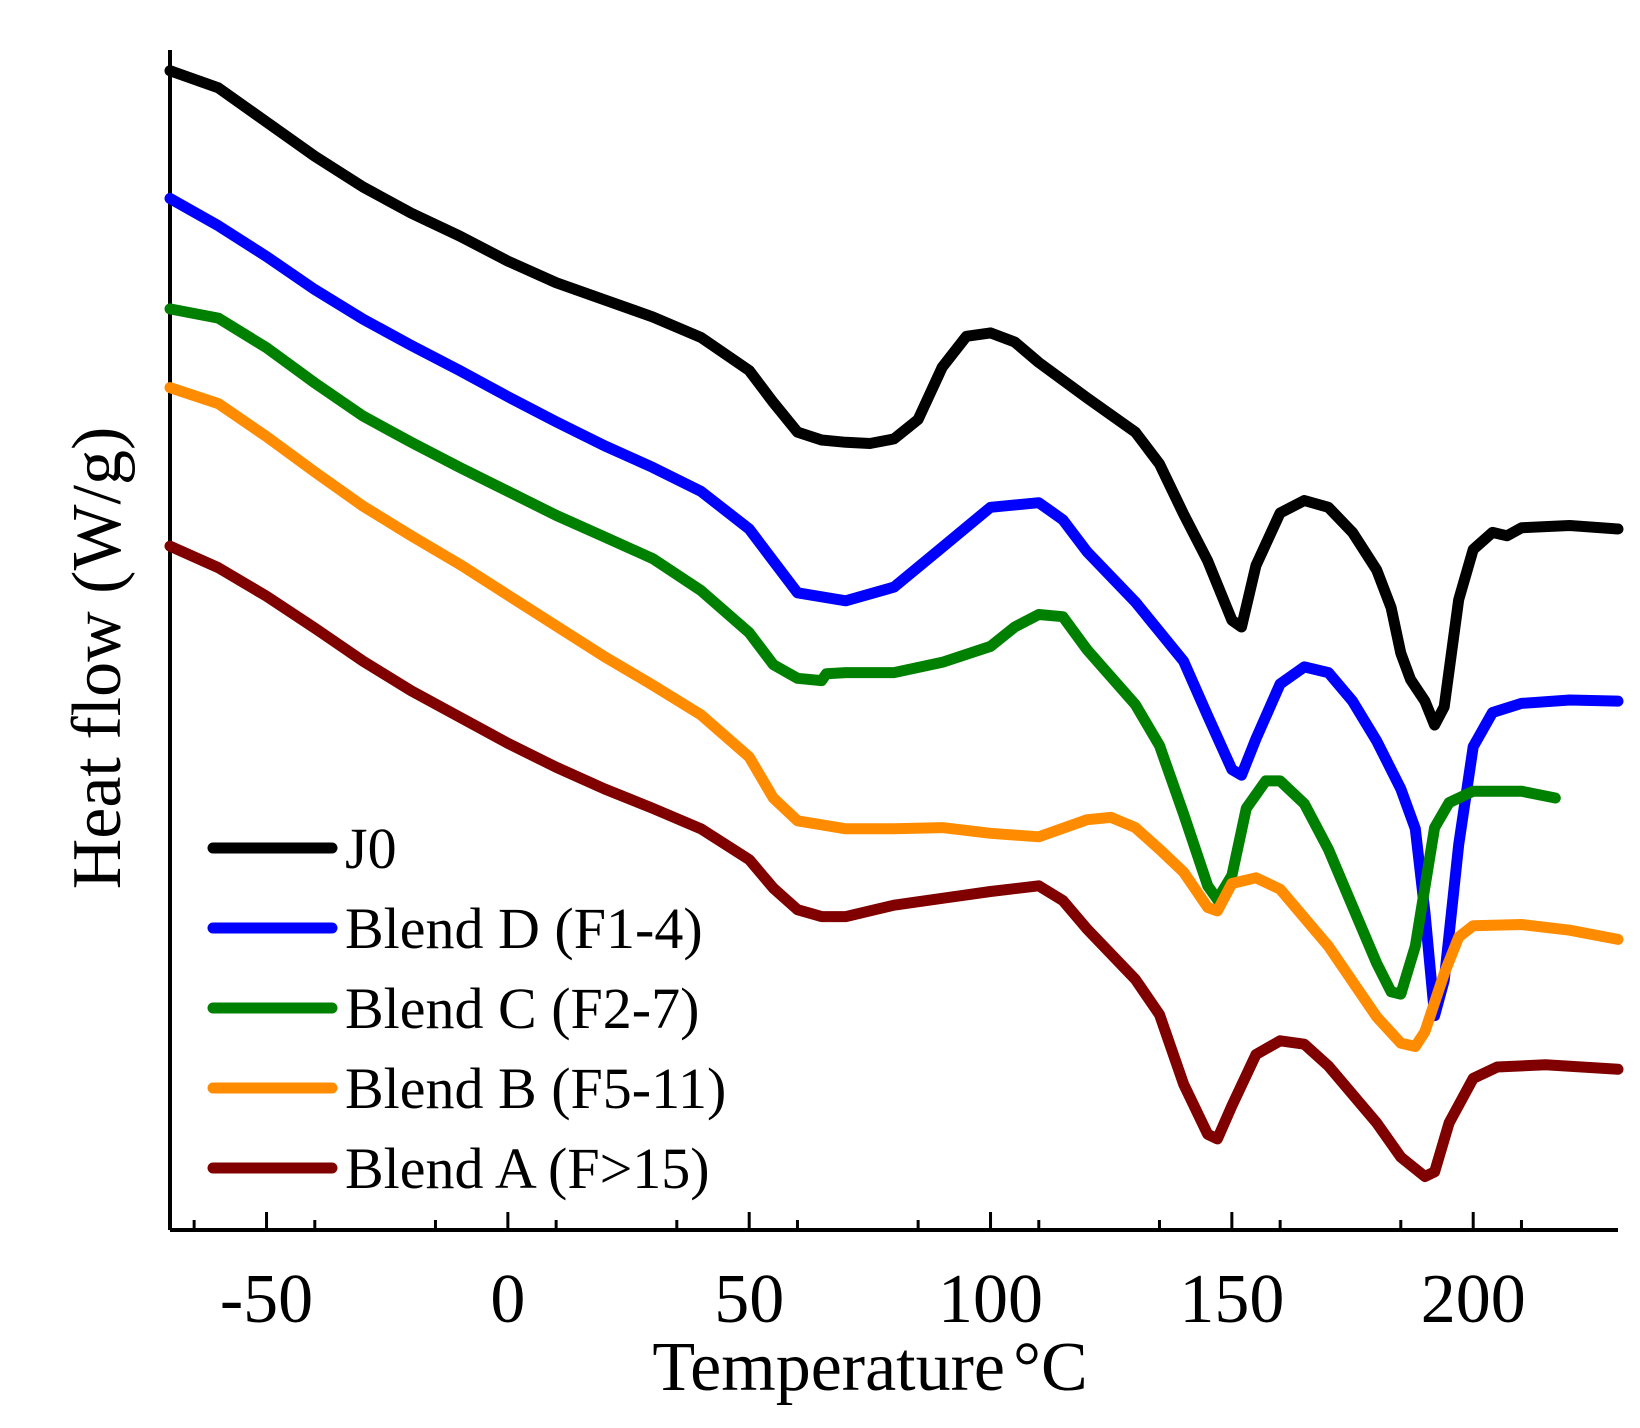  I want to click on x-tick-label: -50, so click(266, 1299).